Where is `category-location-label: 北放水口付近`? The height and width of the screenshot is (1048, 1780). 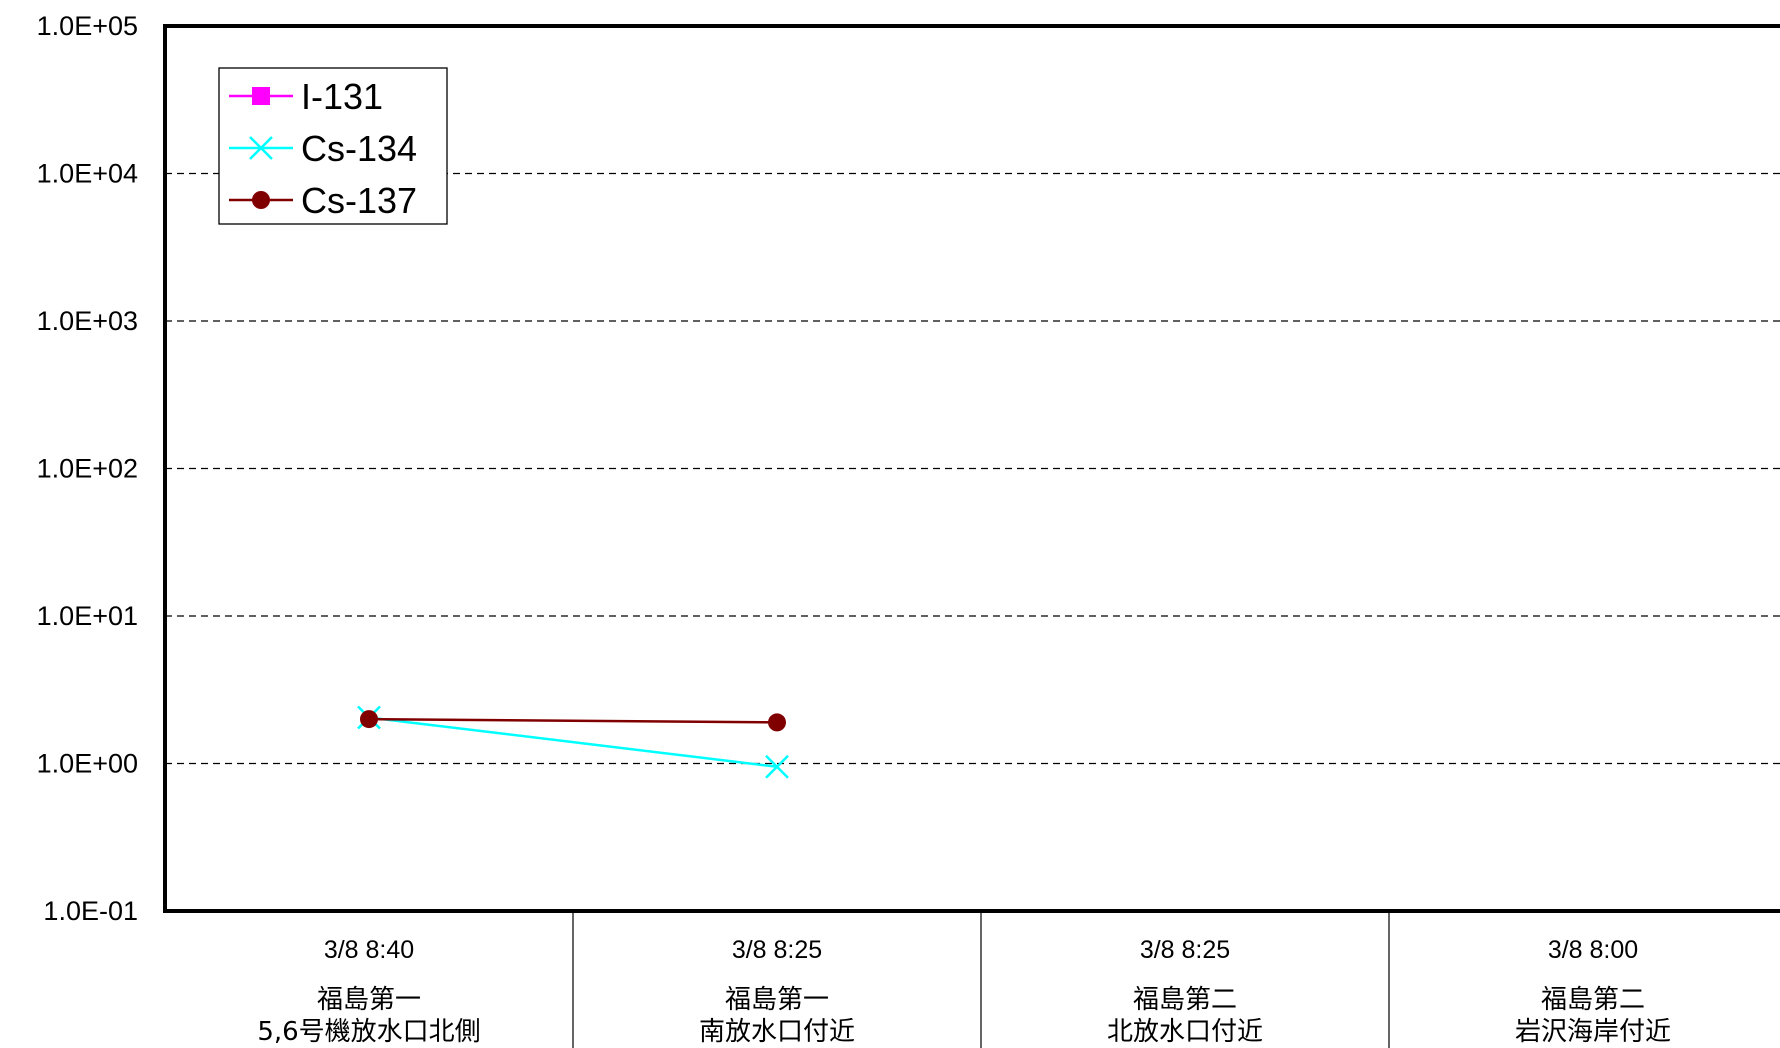 category-location-label: 北放水口付近 is located at coordinates (1185, 1032).